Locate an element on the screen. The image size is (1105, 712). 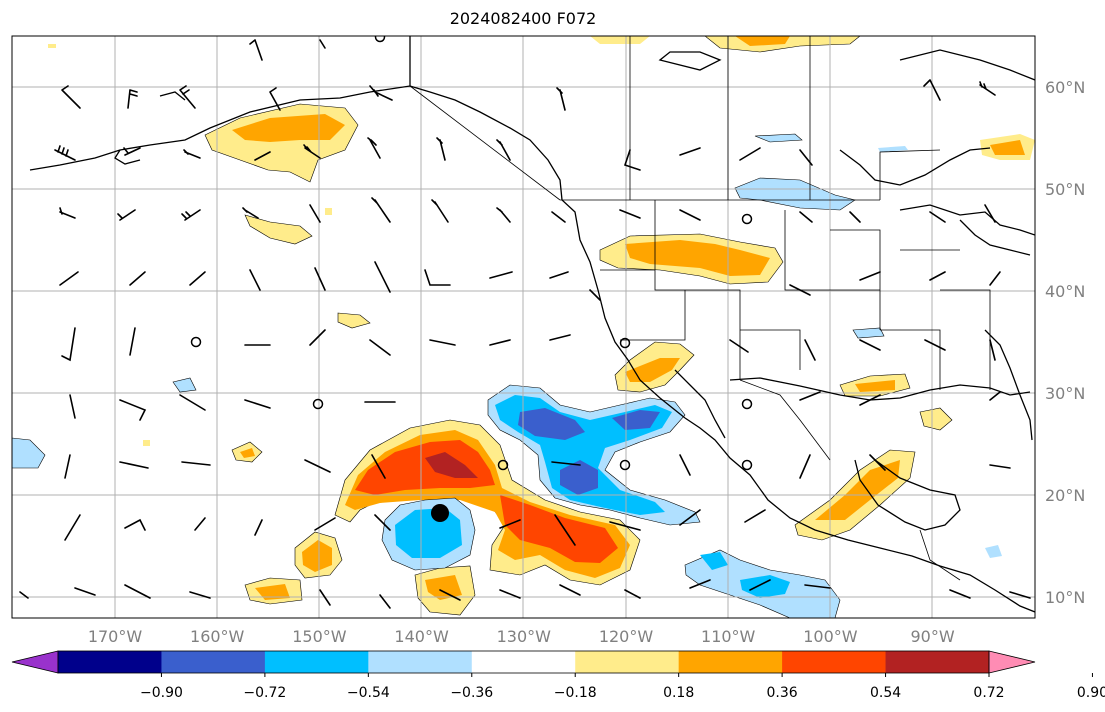
colorbar is located at coordinates (523, 662).